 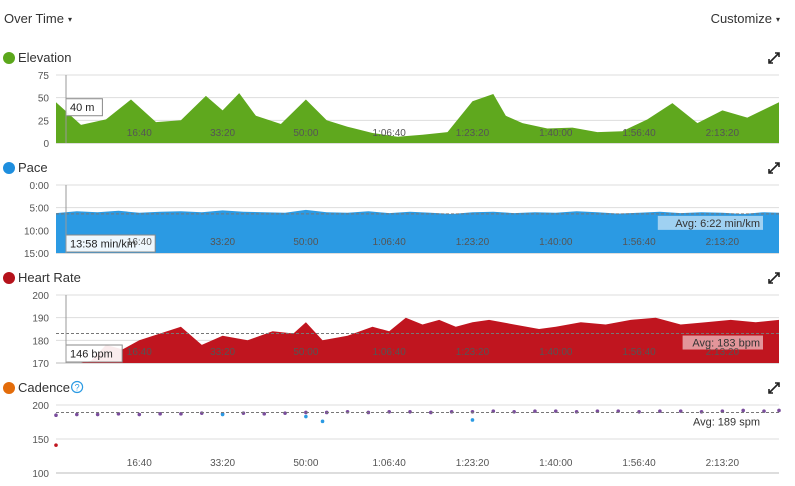 I want to click on y-tick-label: 0:00, so click(x=40, y=186).